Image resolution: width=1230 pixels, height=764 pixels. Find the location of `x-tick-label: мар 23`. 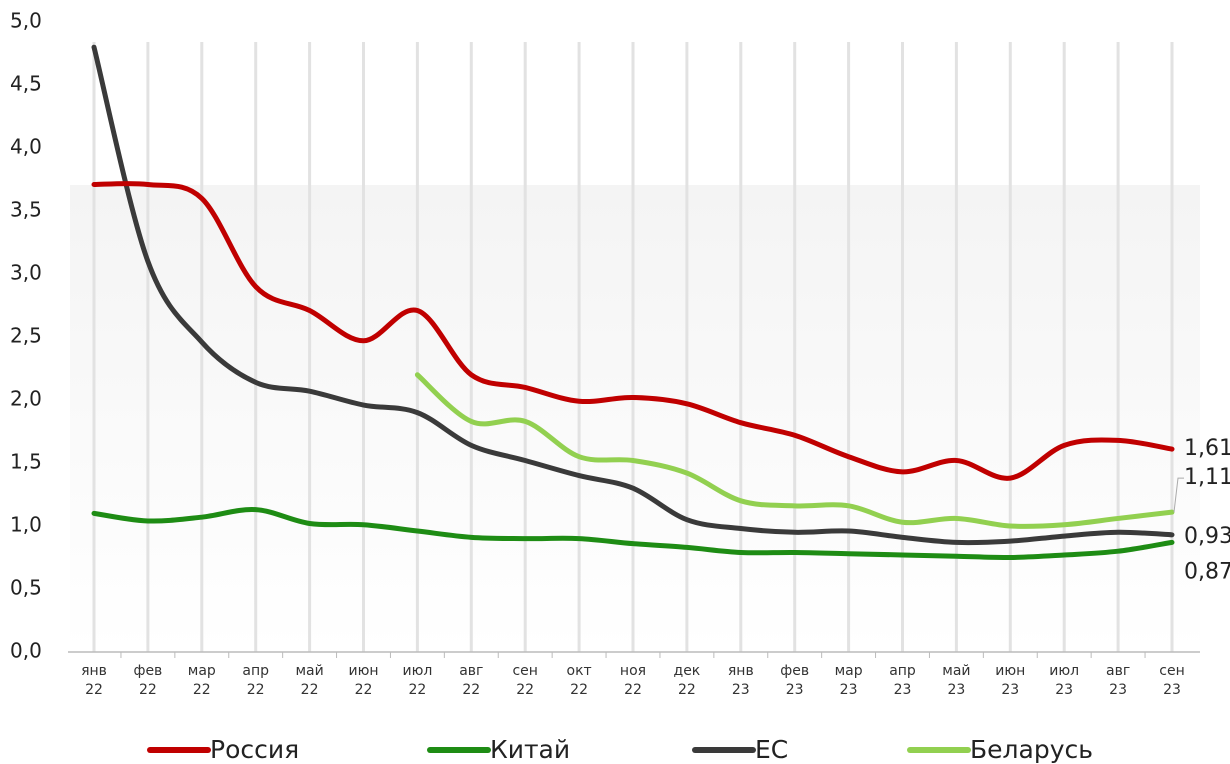

x-tick-label: мар 23 is located at coordinates (848, 680).